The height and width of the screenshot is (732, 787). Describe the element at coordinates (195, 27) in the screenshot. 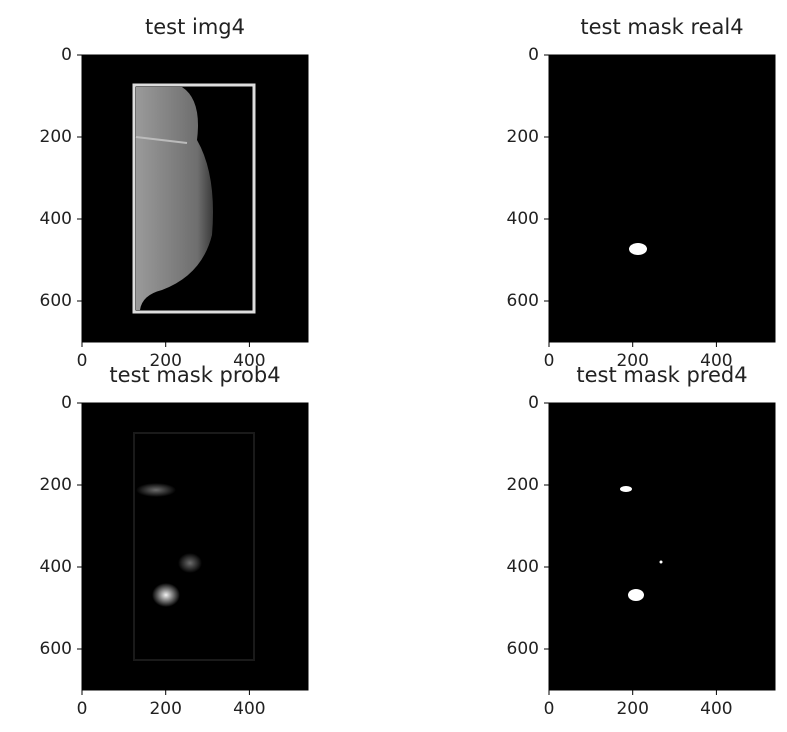

I see `panel-title: test img4` at that location.